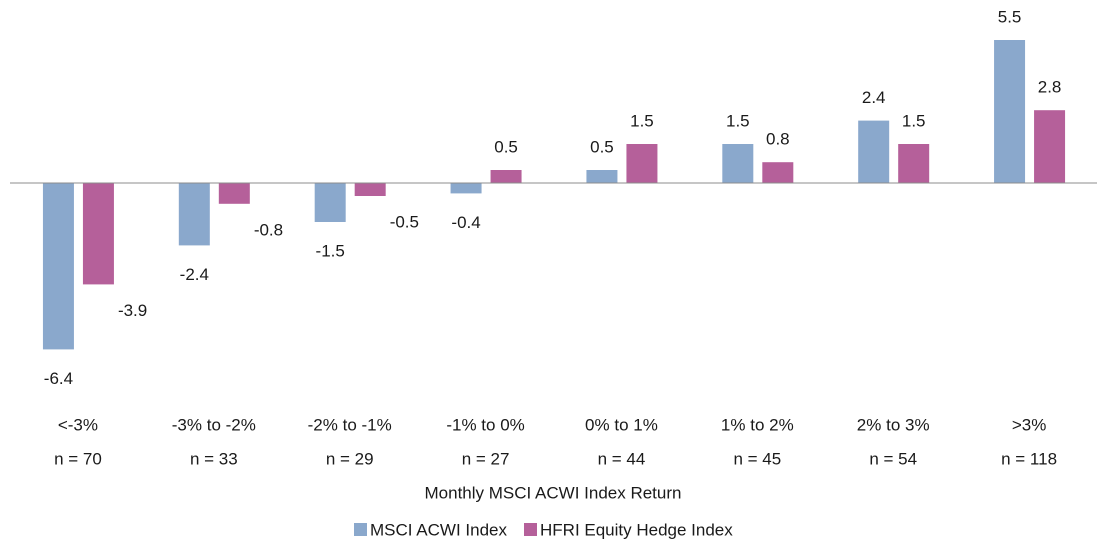  Describe the element at coordinates (485, 424) in the screenshot. I see `x-tick-label: -1% to 0%` at that location.